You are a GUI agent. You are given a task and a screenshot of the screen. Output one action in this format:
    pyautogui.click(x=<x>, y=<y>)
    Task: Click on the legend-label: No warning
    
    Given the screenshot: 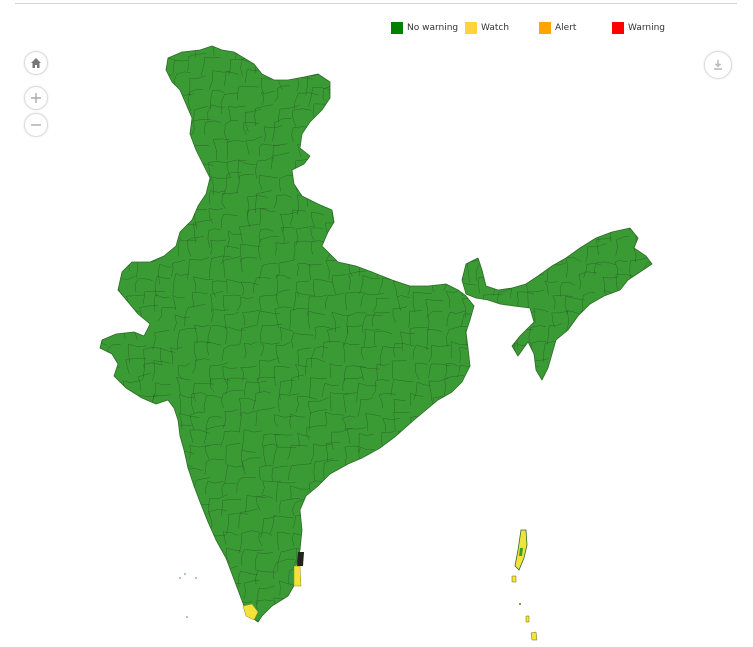 What is the action you would take?
    pyautogui.click(x=433, y=28)
    